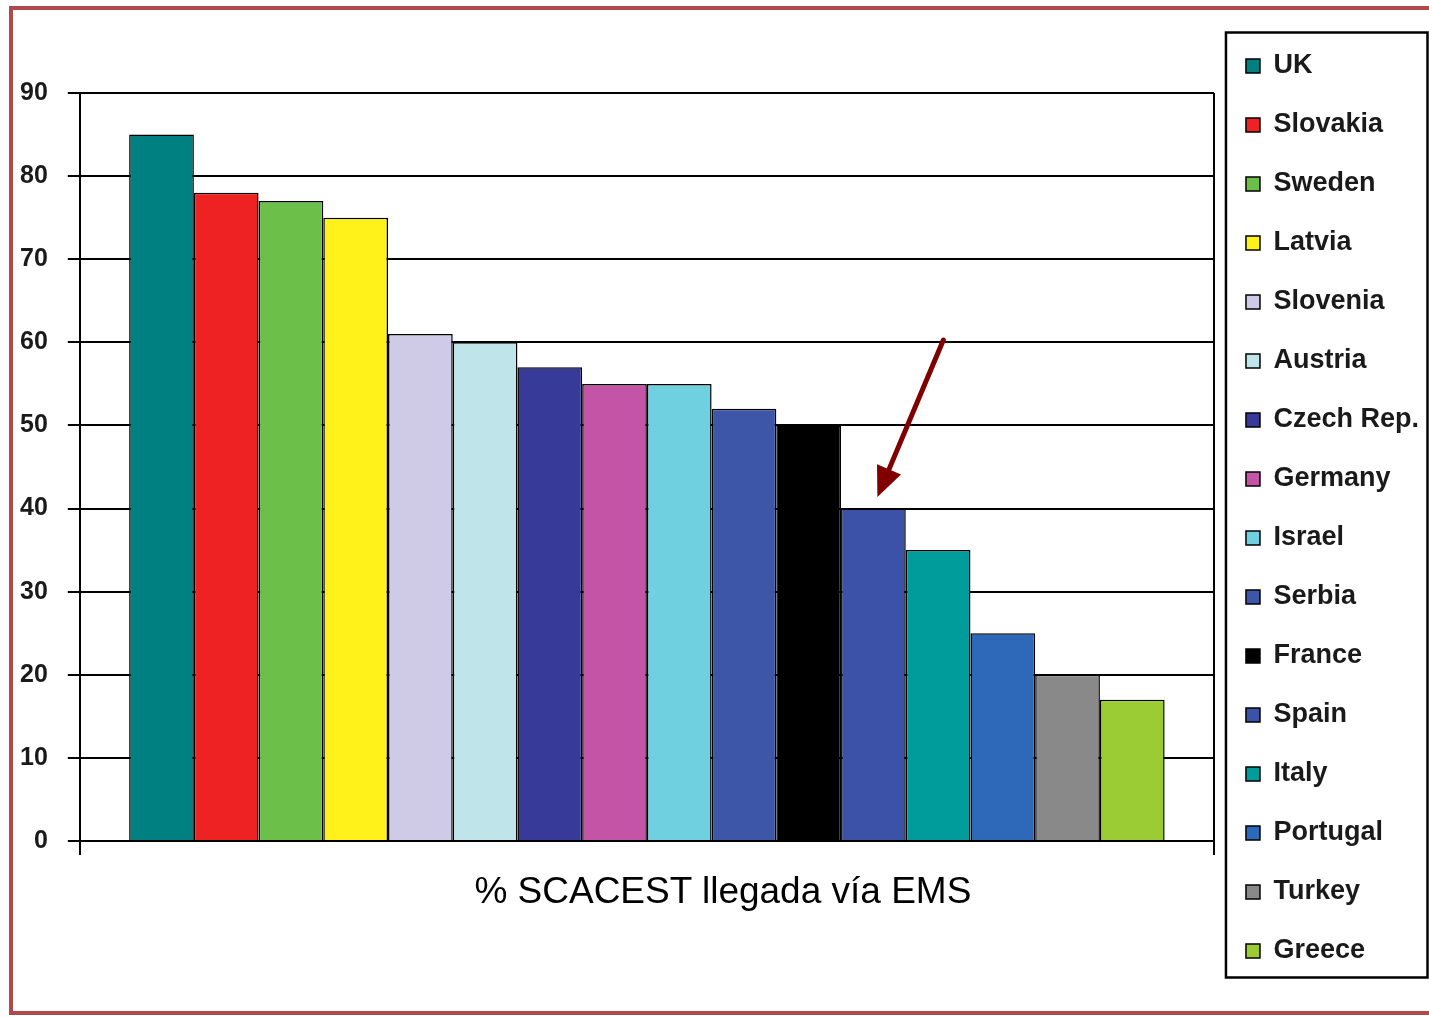 The height and width of the screenshot is (1017, 1429). What do you see at coordinates (34, 589) in the screenshot?
I see `y-tick-label: 30` at bounding box center [34, 589].